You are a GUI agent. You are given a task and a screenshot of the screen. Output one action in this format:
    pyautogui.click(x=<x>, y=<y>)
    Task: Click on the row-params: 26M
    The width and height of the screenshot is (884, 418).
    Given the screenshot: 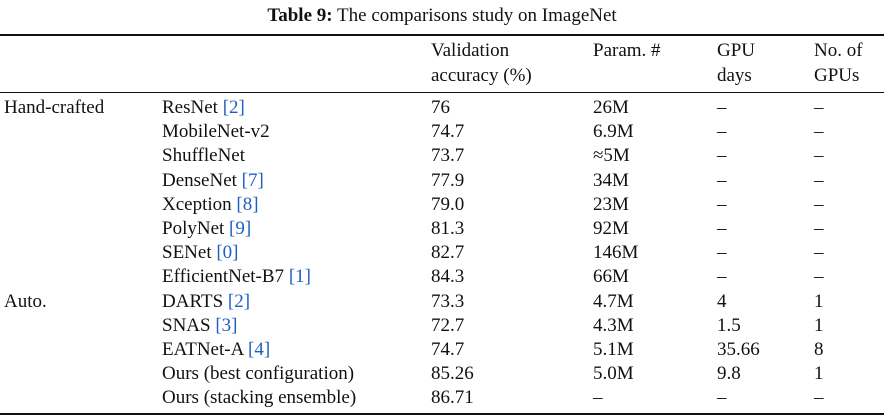 What is the action you would take?
    pyautogui.click(x=611, y=107)
    